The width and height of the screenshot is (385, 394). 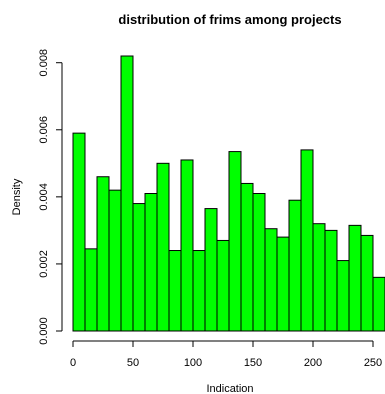 What do you see at coordinates (193, 363) in the screenshot?
I see `x-axis-tick-label: 100` at bounding box center [193, 363].